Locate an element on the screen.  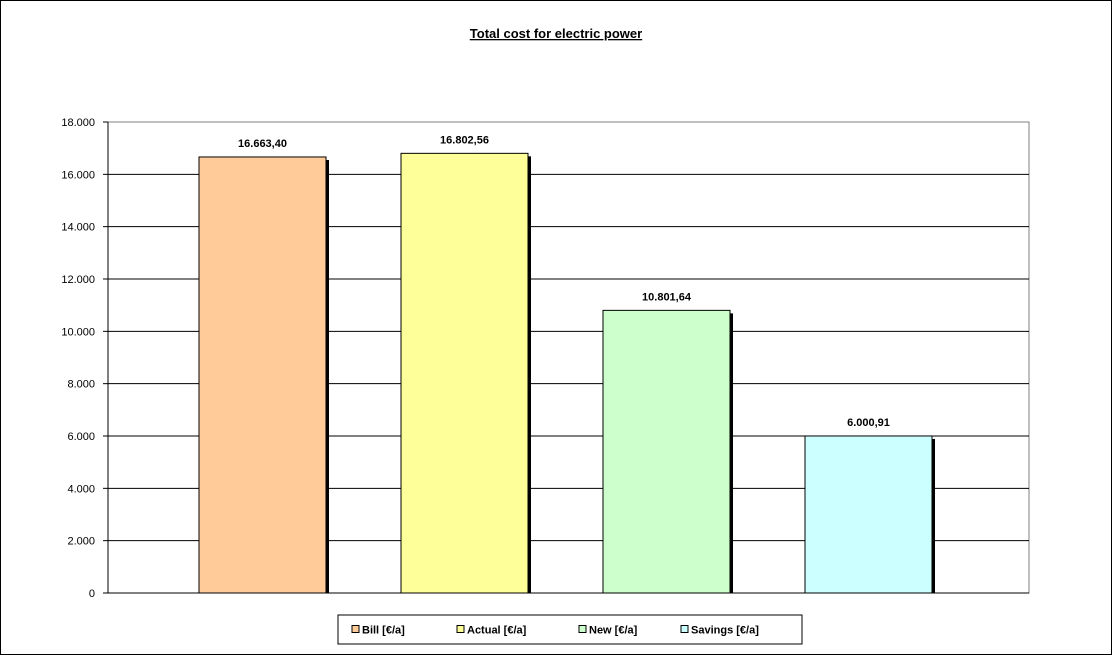
y-tick-label: 12.000 is located at coordinates (78, 280).